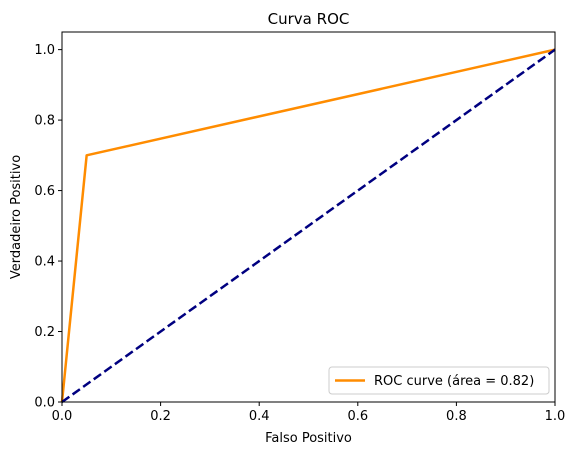  I want to click on y-tick-label: 0.6, so click(44, 191).